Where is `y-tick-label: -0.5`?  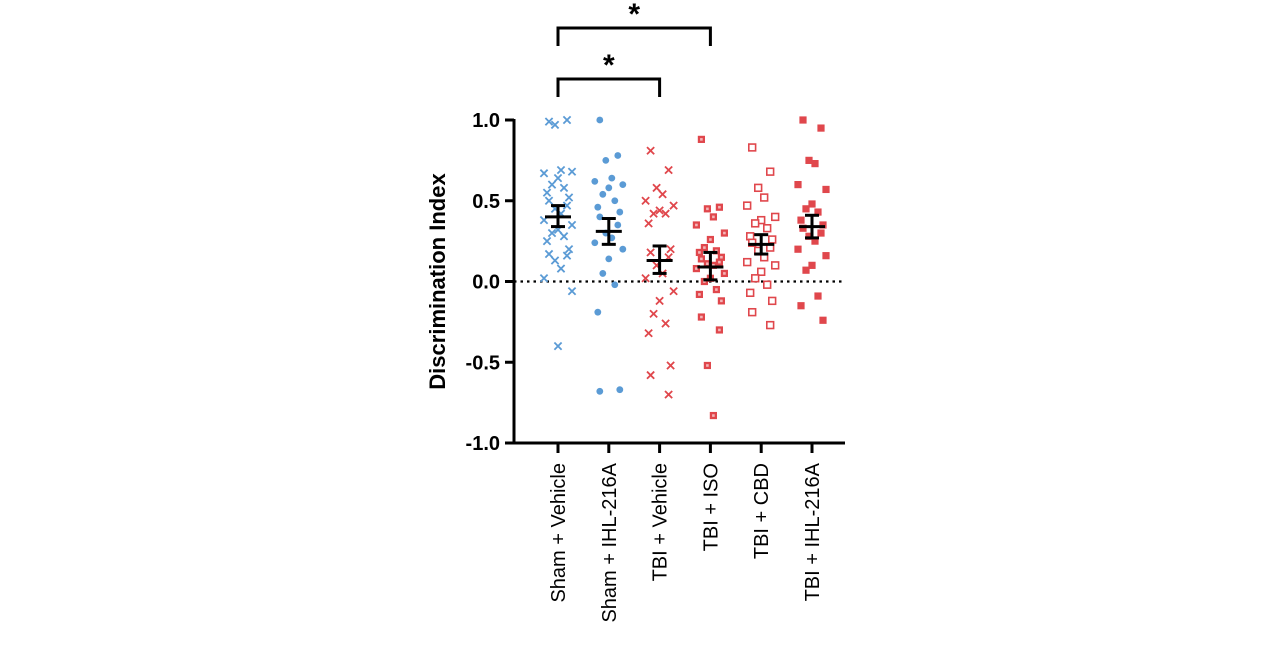 y-tick-label: -0.5 is located at coordinates (483, 363).